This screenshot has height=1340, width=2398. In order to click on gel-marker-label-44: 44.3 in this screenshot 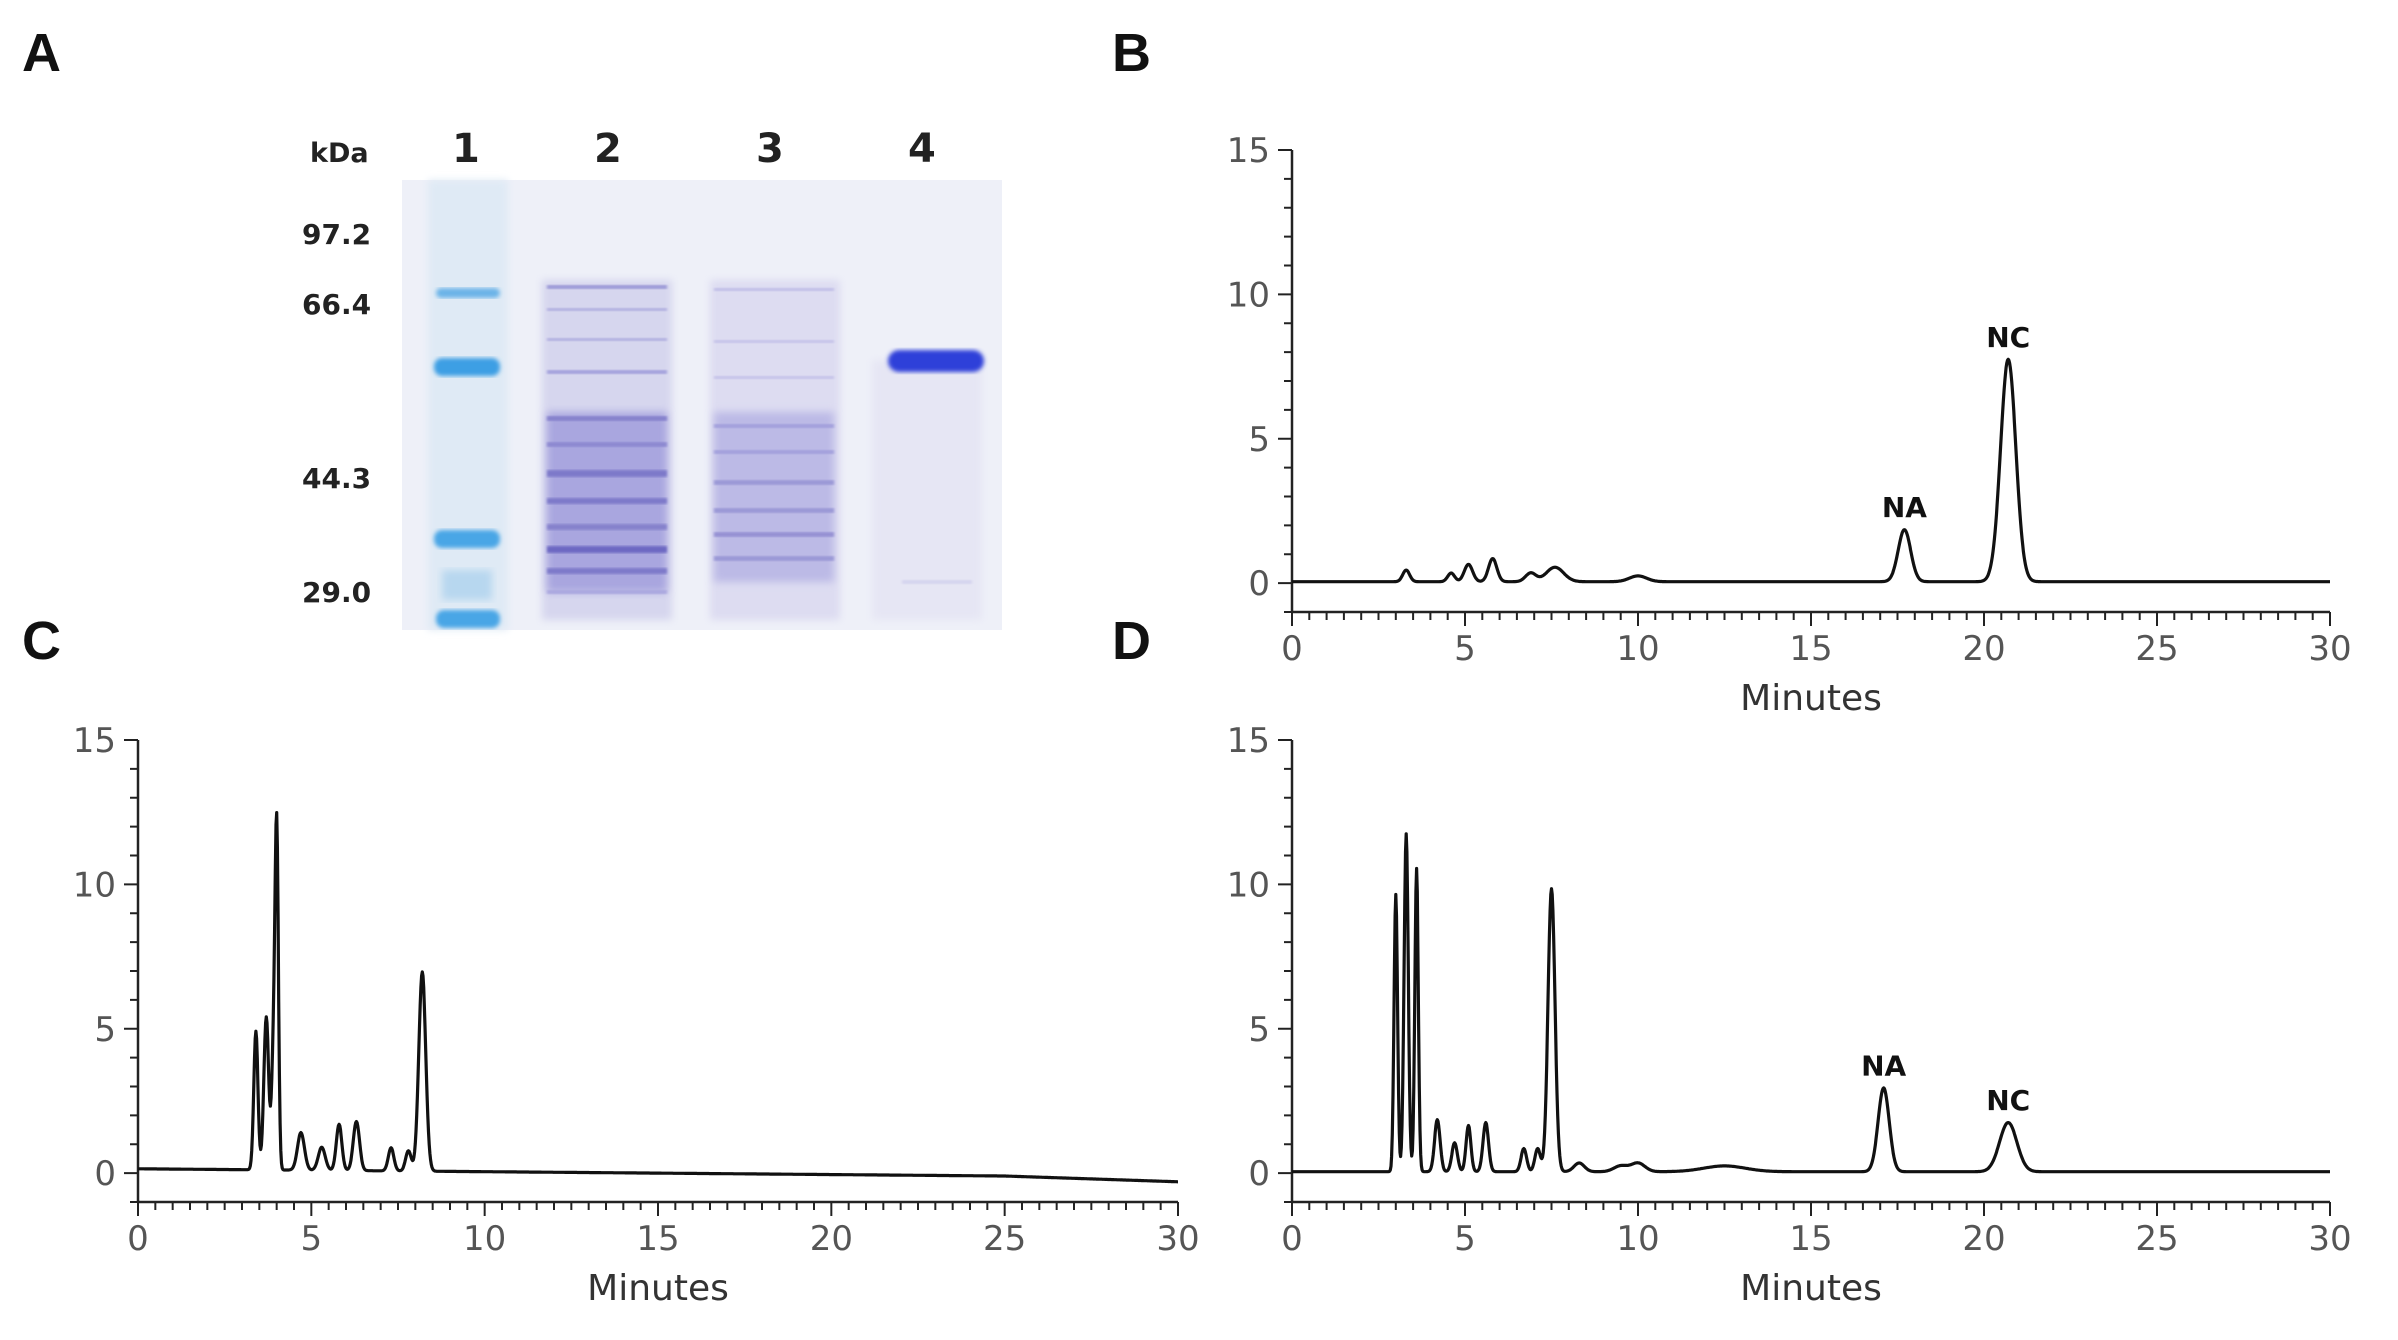, I will do `click(337, 478)`.